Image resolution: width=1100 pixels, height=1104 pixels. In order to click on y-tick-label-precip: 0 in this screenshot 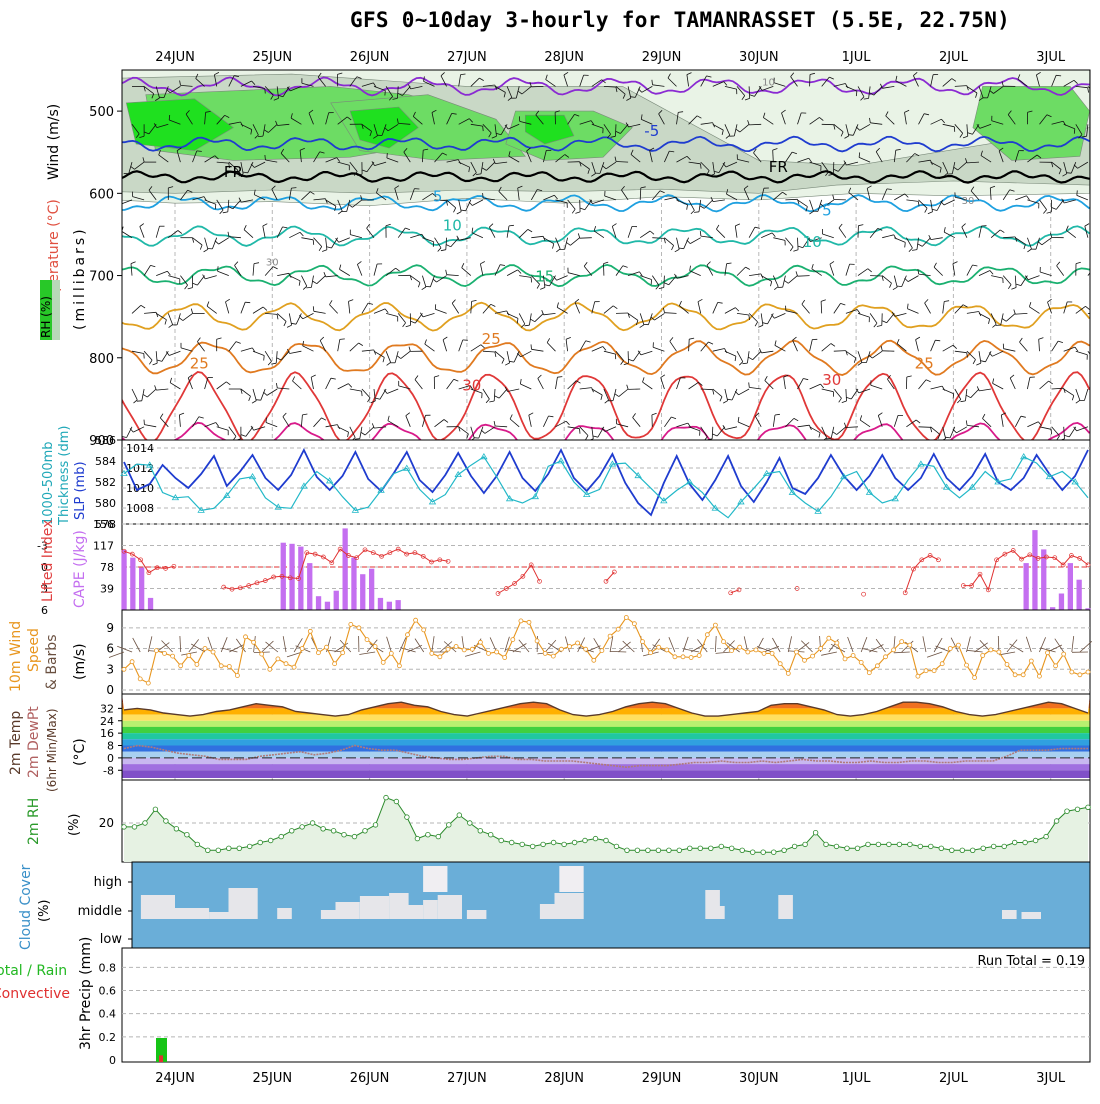, I will do `click(112, 1060)`.